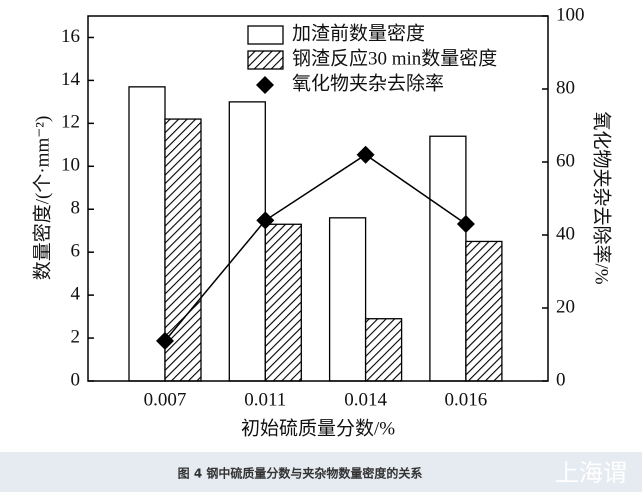 This screenshot has height=492, width=642. What do you see at coordinates (602, 197) in the screenshot?
I see `y2-axis-label: 氧化物夹杂去除率/%` at bounding box center [602, 197].